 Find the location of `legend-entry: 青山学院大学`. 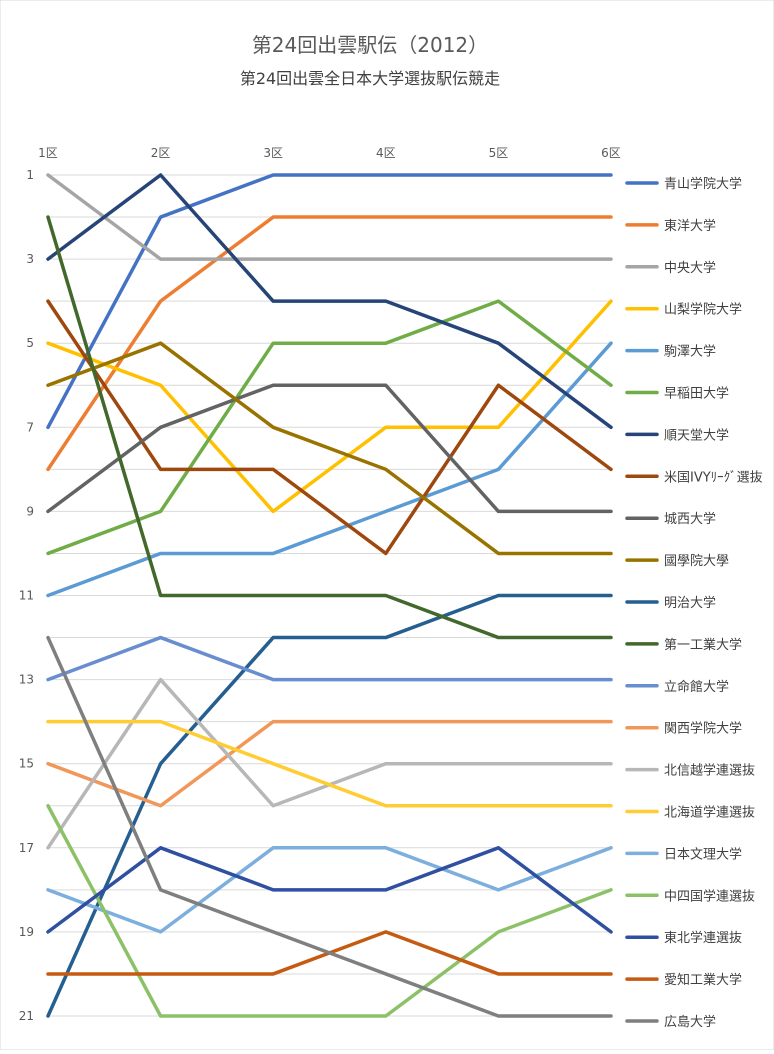

legend-entry: 青山学院大学 is located at coordinates (683, 184).